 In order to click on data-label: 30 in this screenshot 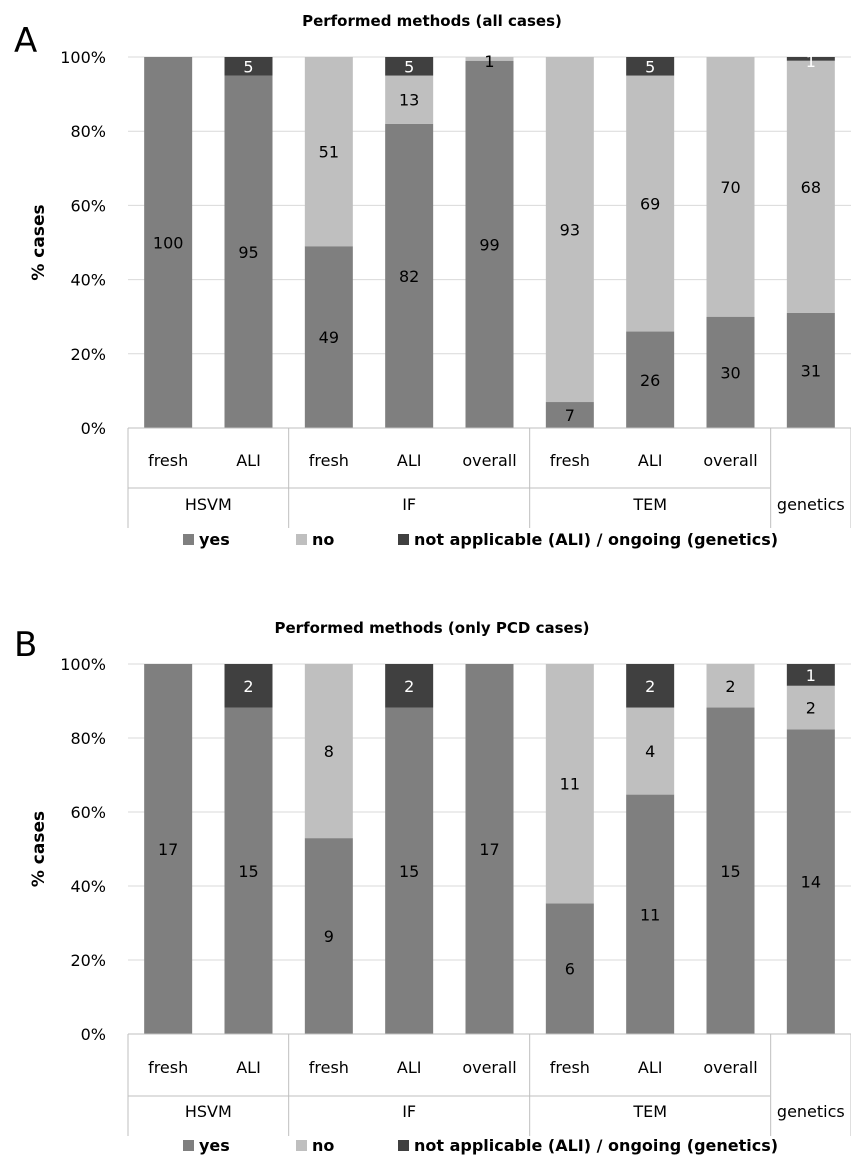, I will do `click(730, 372)`.